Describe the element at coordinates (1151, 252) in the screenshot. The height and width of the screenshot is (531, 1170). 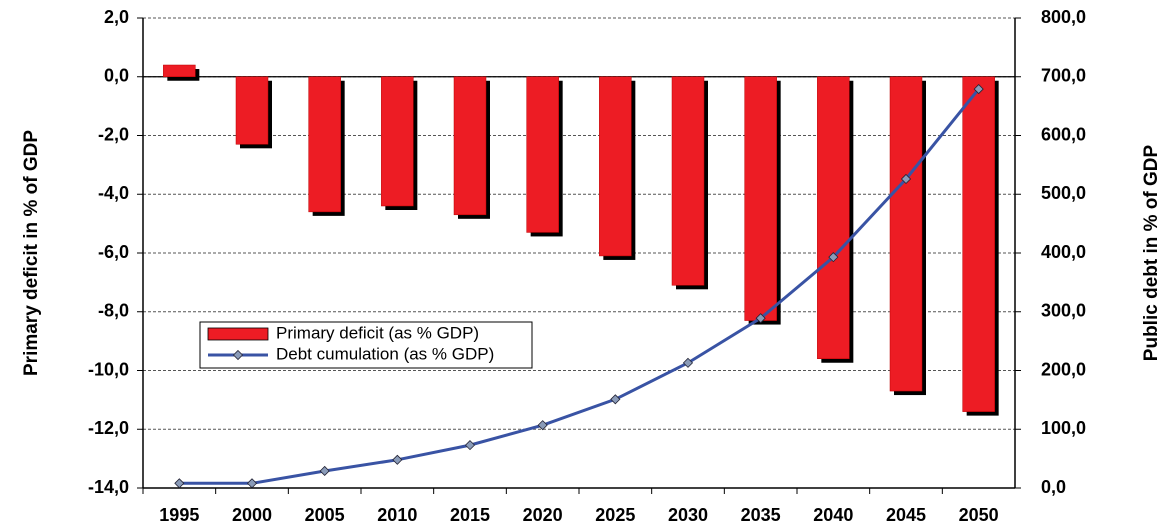
I see `y2-axis-title: Public debt in % of GDP` at that location.